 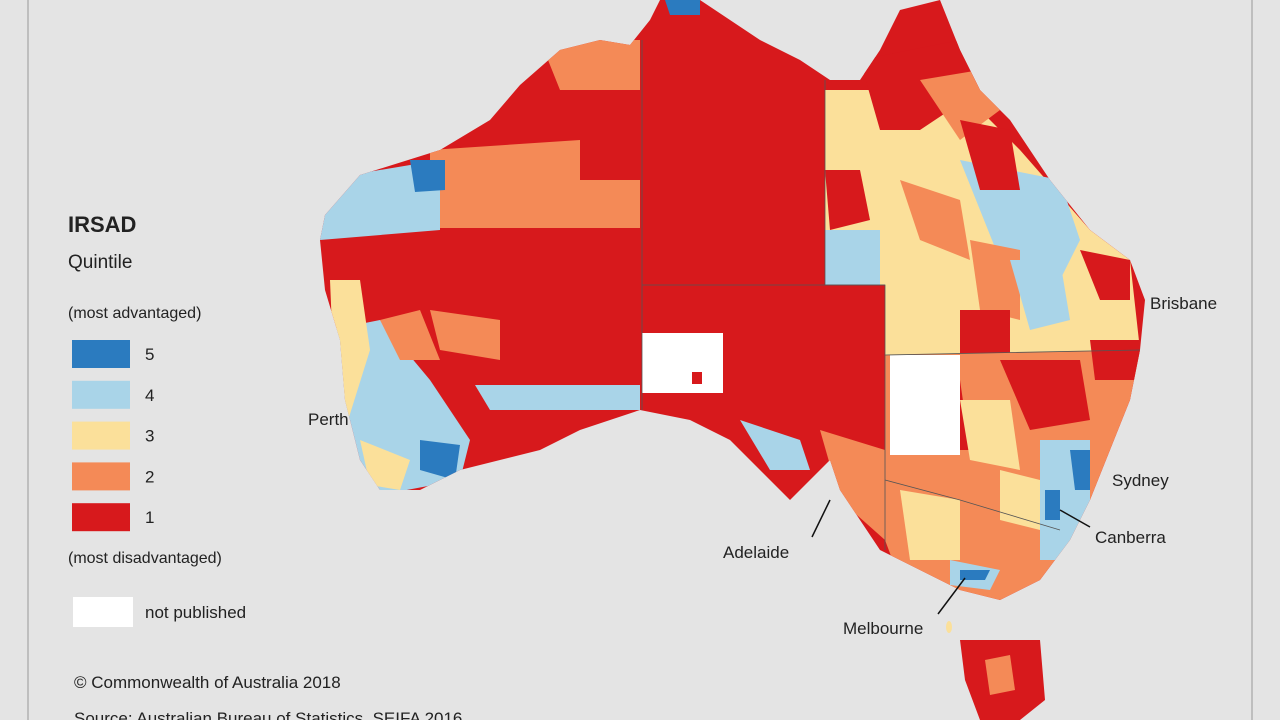 What do you see at coordinates (149, 517) in the screenshot?
I see `legend-label: 1` at bounding box center [149, 517].